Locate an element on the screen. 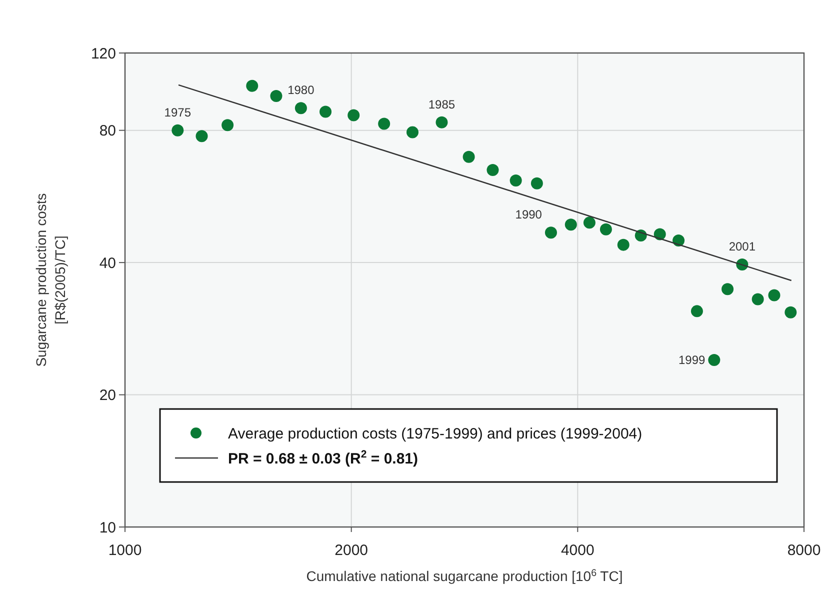  annotation: 1990 is located at coordinates (528, 215).